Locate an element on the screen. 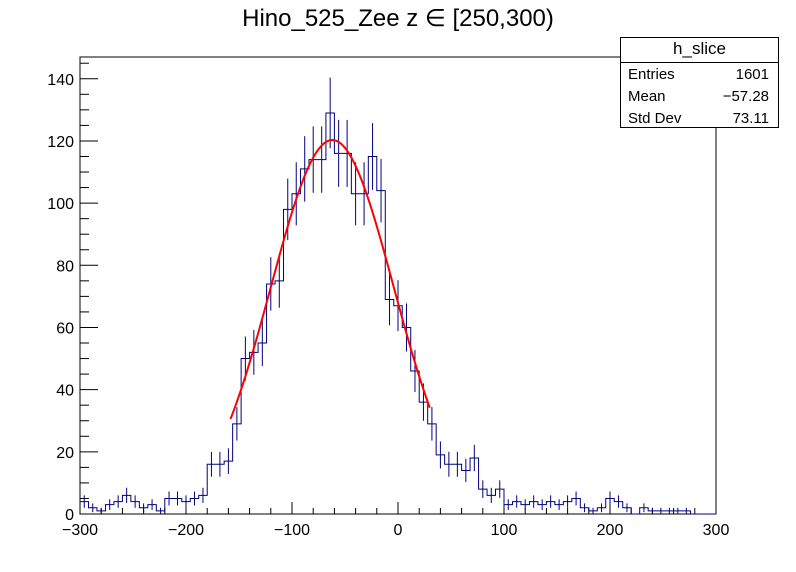 This screenshot has height=572, width=796. x-tick-label: 0 is located at coordinates (398, 530).